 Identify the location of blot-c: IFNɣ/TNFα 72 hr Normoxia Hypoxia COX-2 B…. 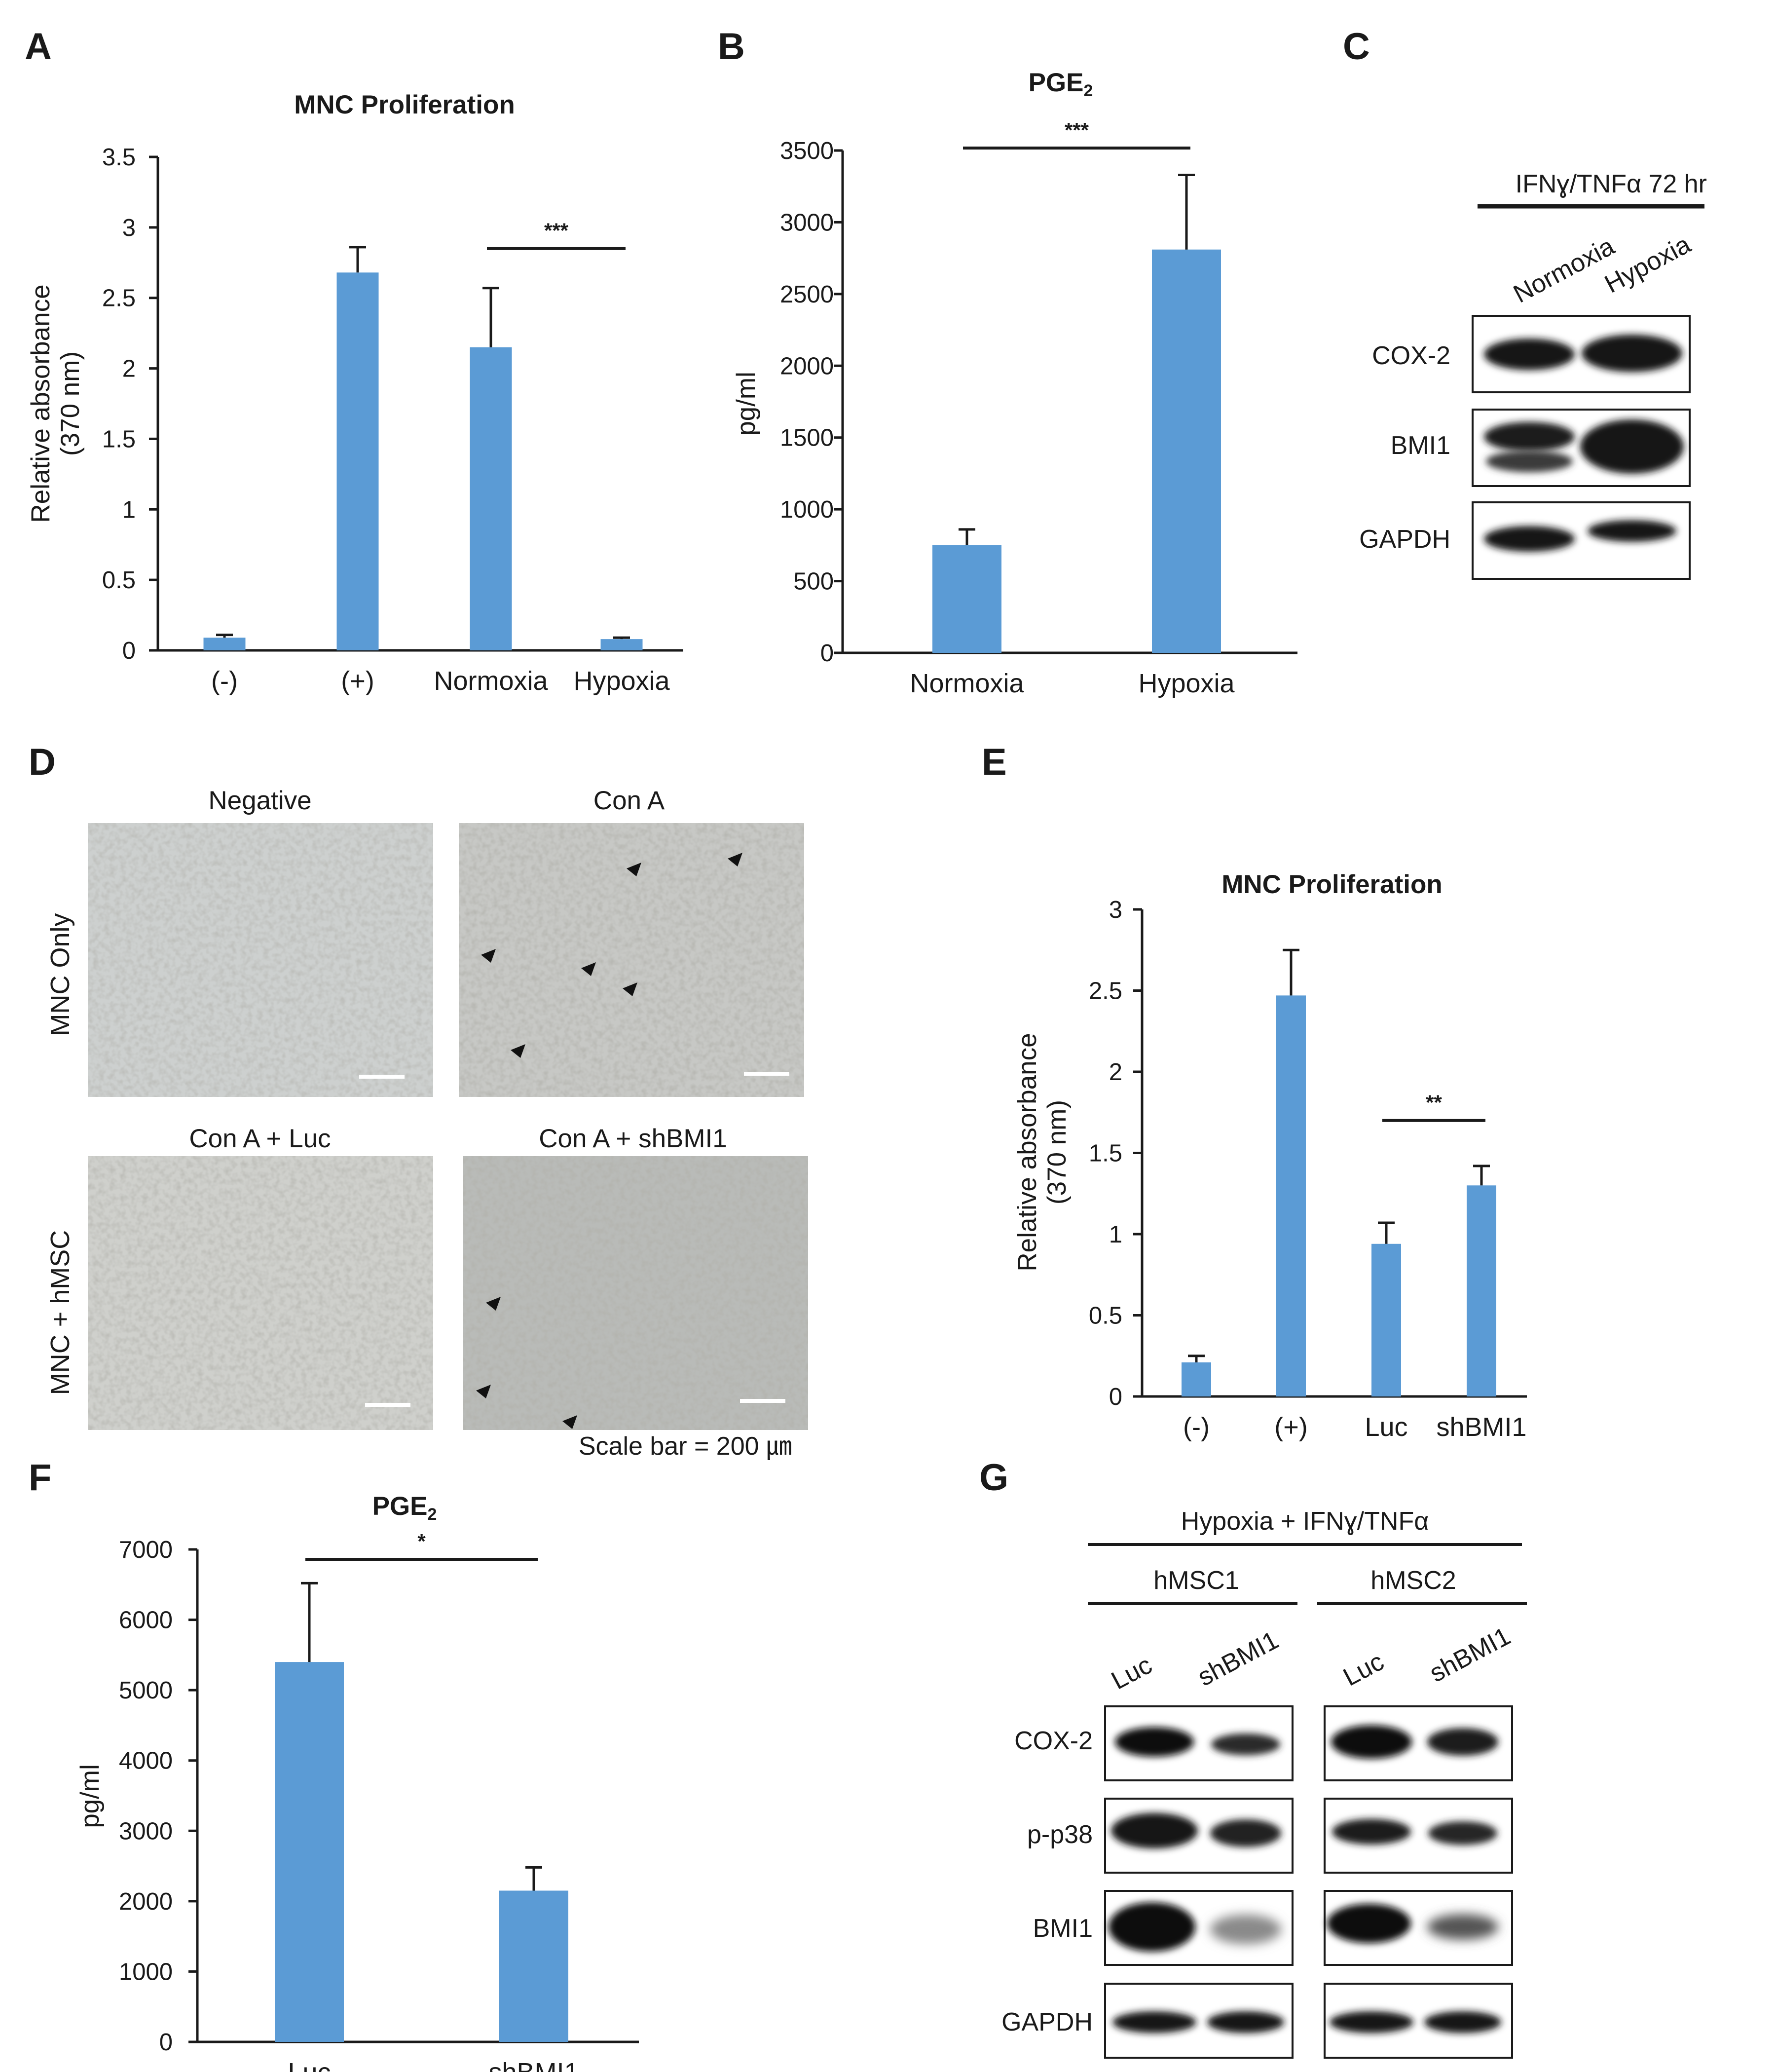
(1533, 375).